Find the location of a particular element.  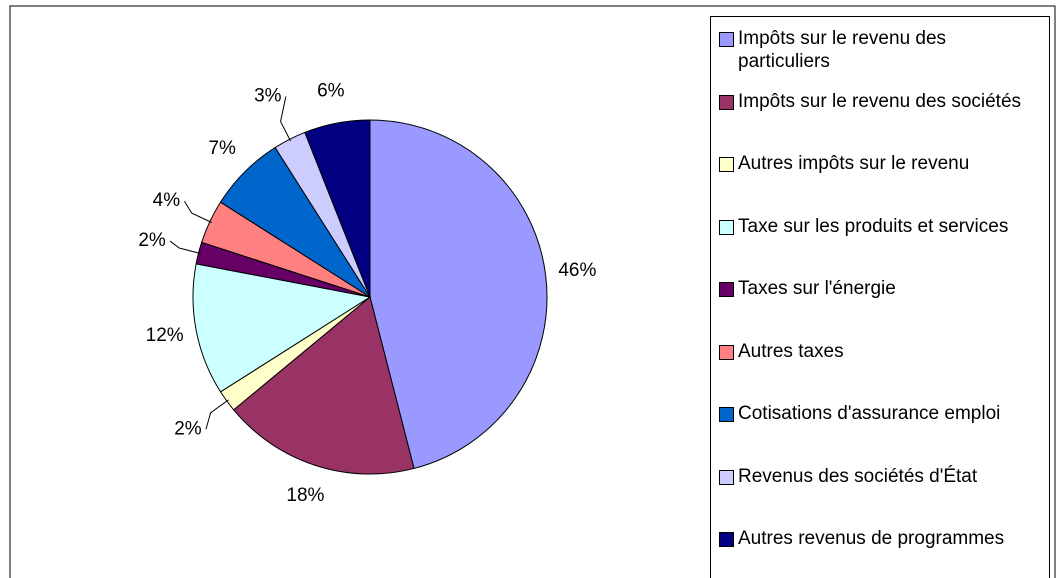

legend-label: Taxe sur les produits et services is located at coordinates (873, 226).